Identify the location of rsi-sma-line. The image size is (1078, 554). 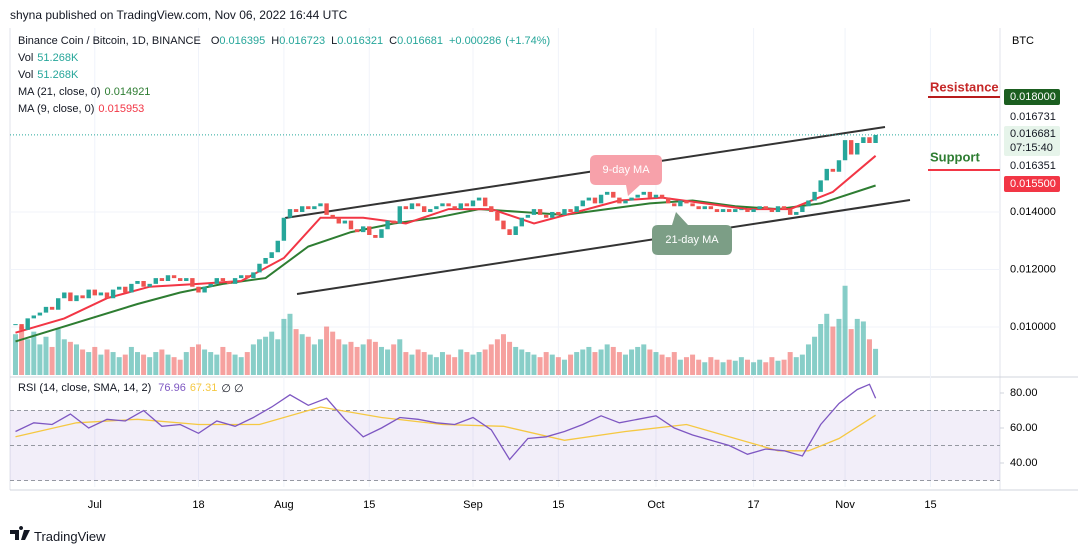
(445, 429).